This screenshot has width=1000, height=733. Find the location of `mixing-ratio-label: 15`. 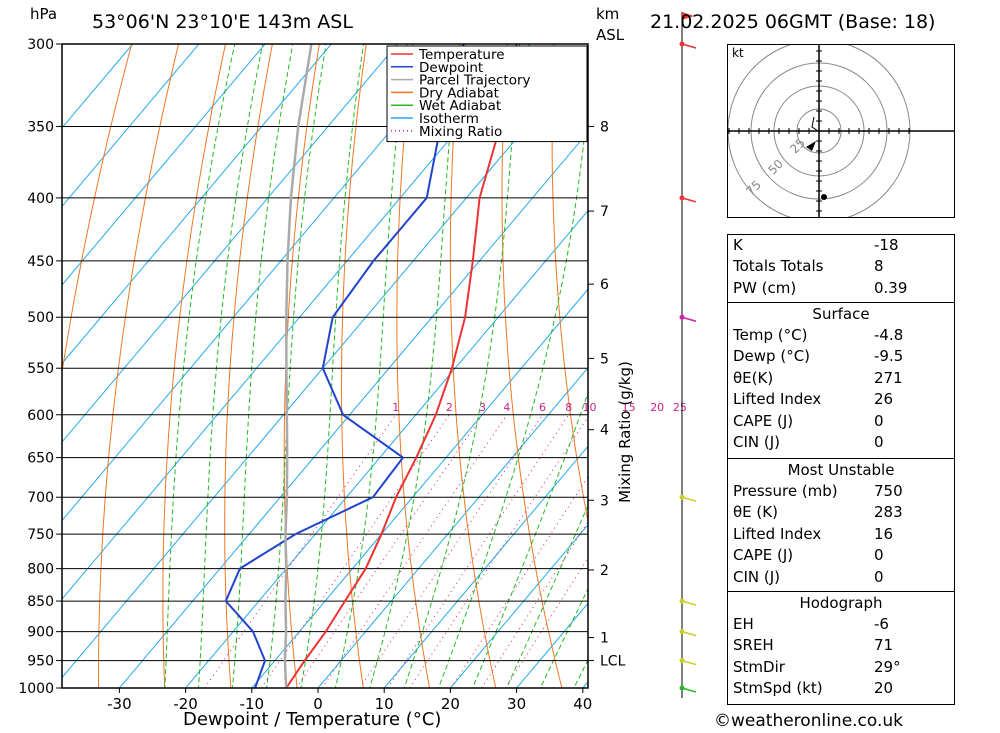

mixing-ratio-label: 15 is located at coordinates (629, 407).